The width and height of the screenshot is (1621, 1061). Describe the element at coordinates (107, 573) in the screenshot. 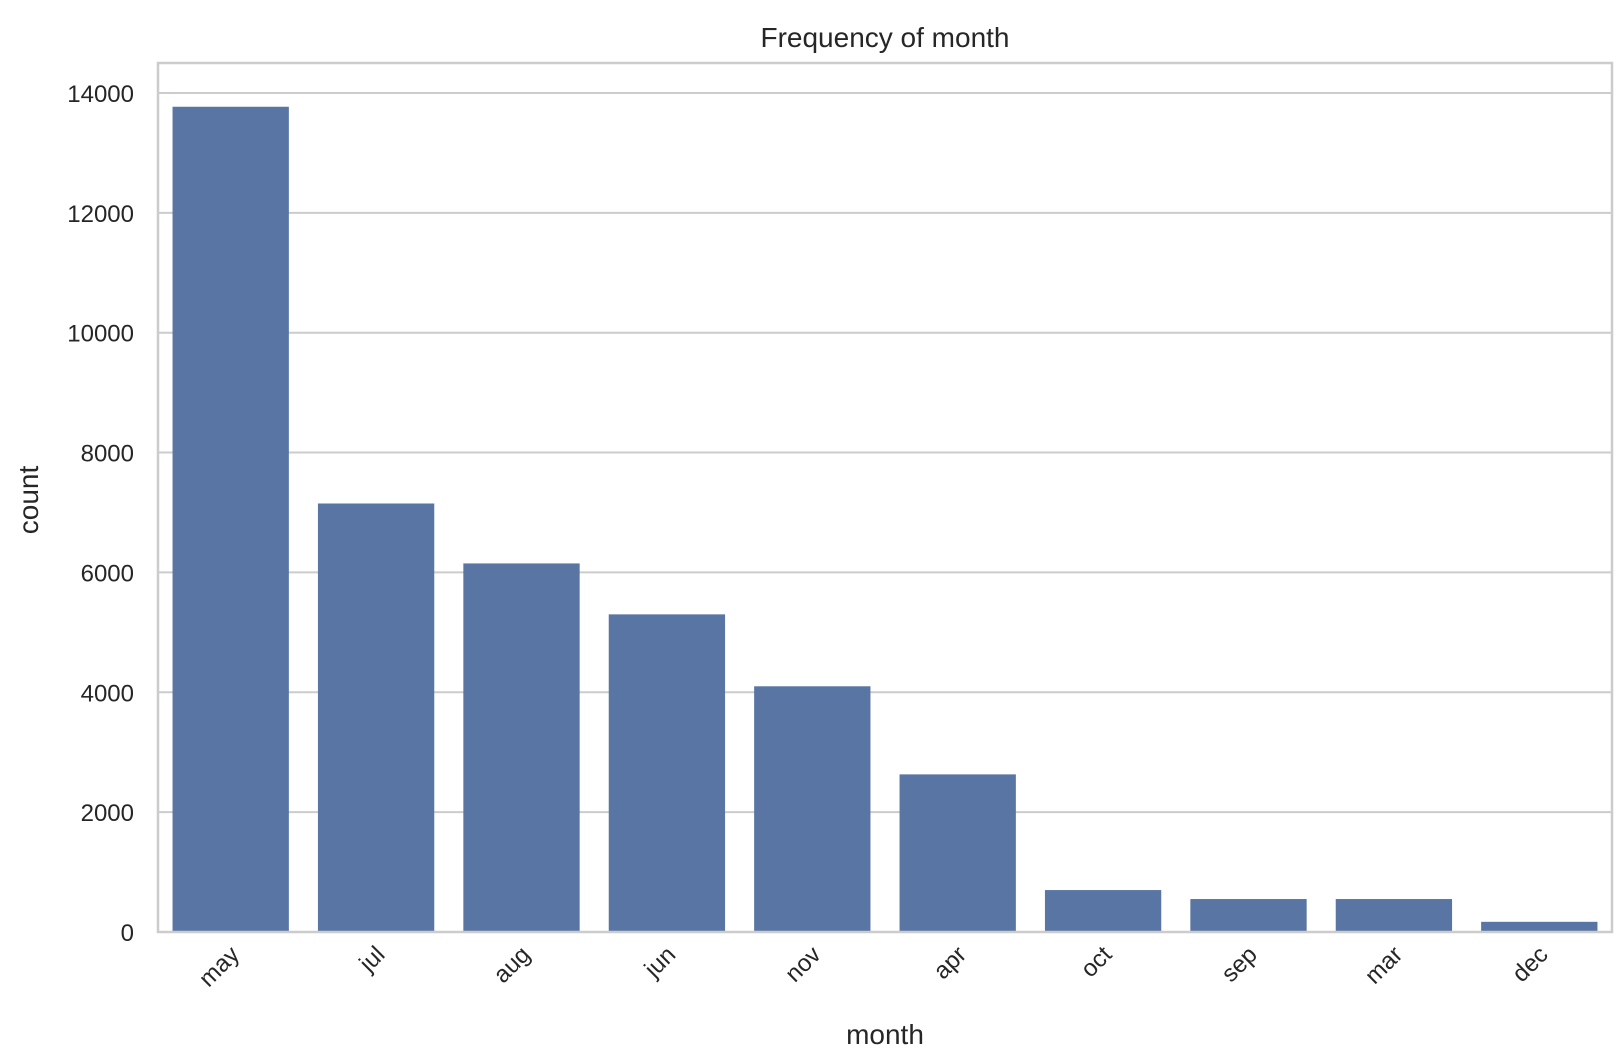

I see `y-tick-label: 6000` at that location.